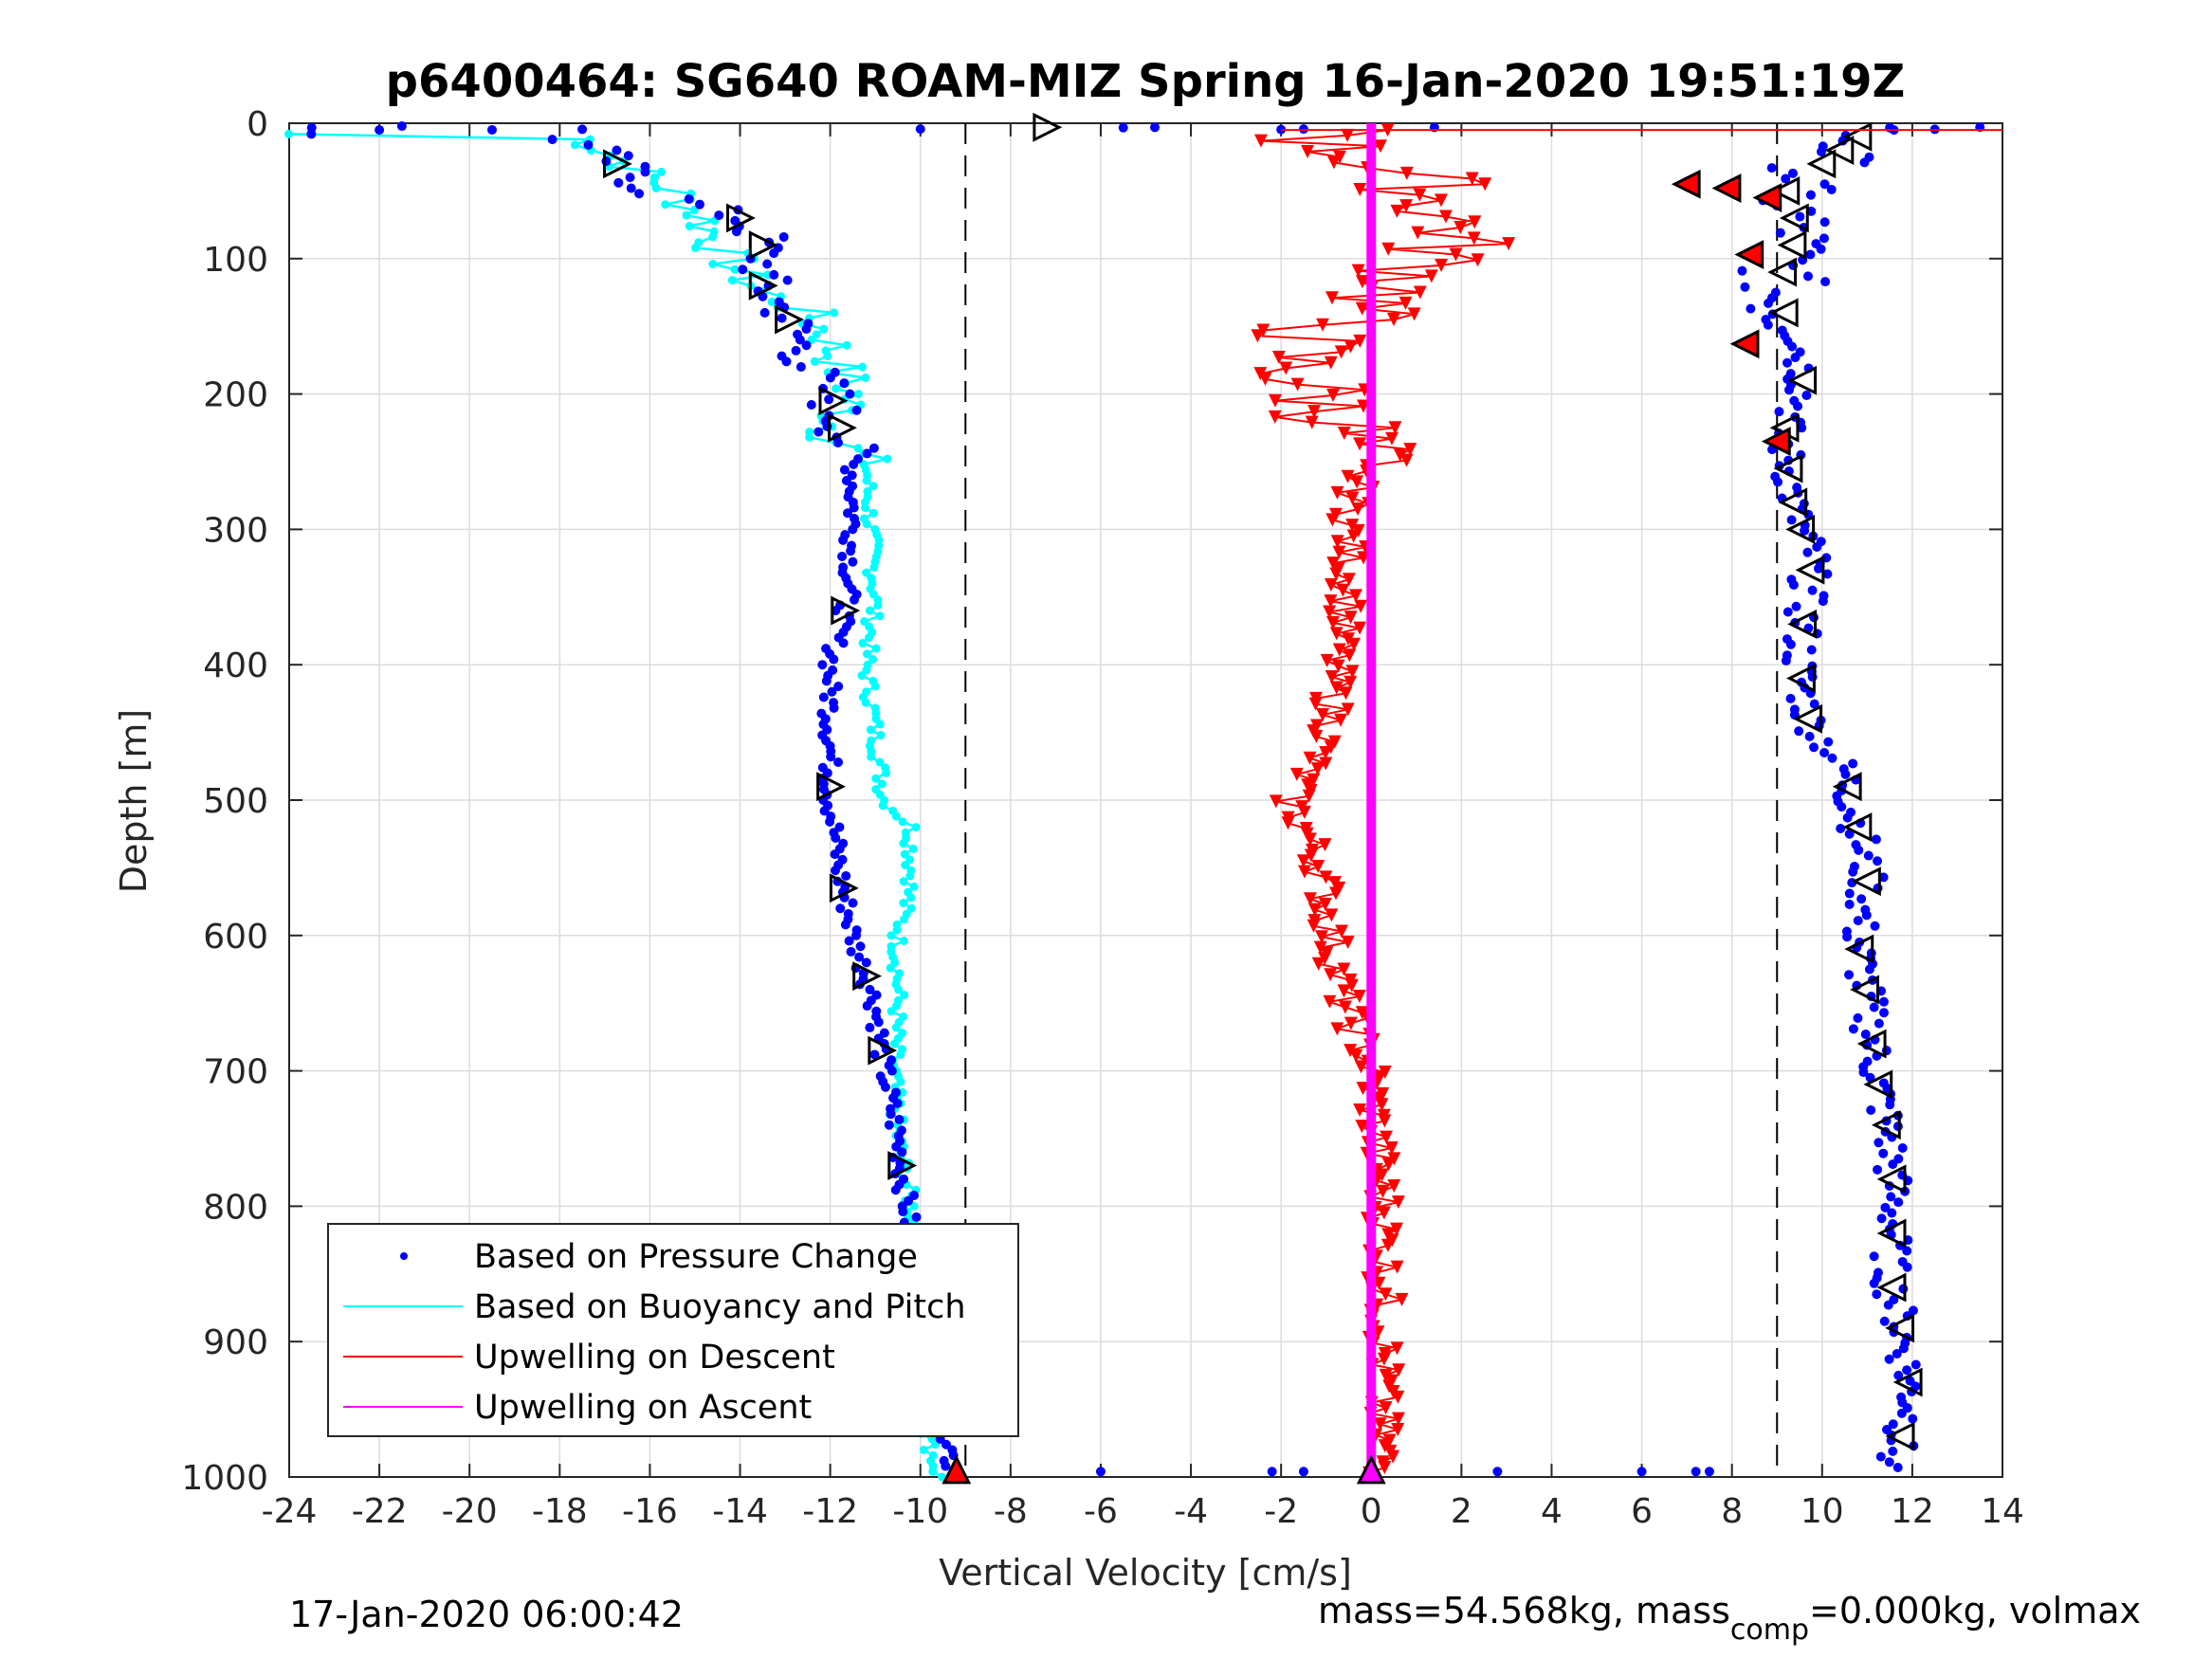 This screenshot has width=2212, height=1659. Describe the element at coordinates (720, 1307) in the screenshot. I see `legend-label-buoyancy: Based on Buoyancy and Pitch` at that location.